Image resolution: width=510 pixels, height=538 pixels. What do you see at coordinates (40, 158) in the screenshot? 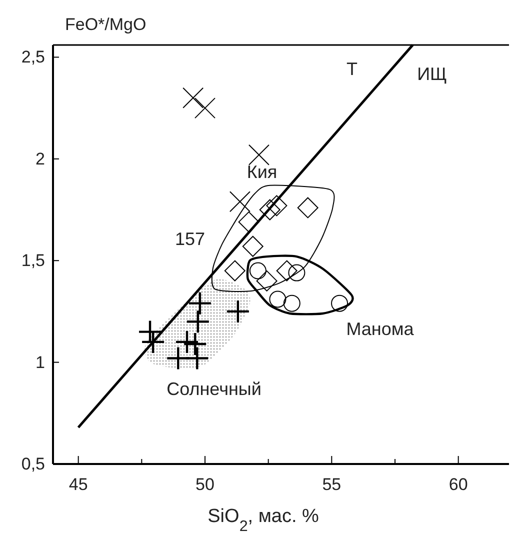
I see `y-tick-label: 2` at bounding box center [40, 158].